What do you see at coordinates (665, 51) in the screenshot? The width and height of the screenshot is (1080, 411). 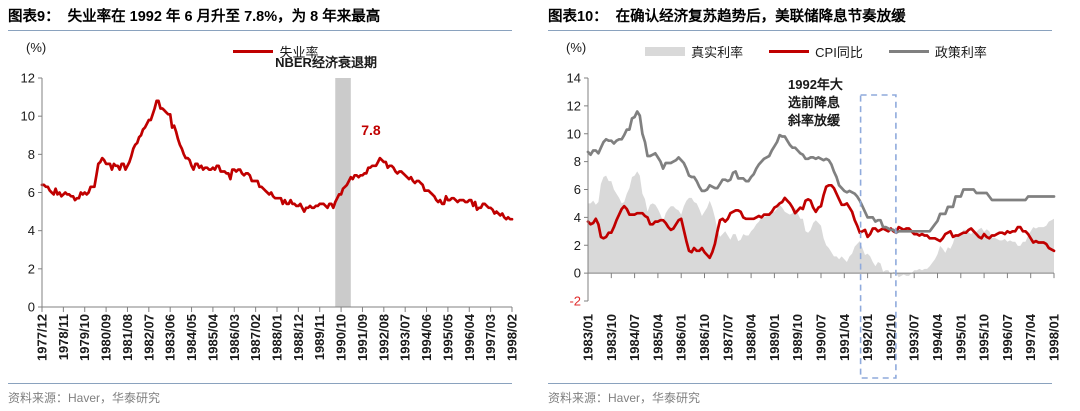 I see `legend-swatch-area` at bounding box center [665, 51].